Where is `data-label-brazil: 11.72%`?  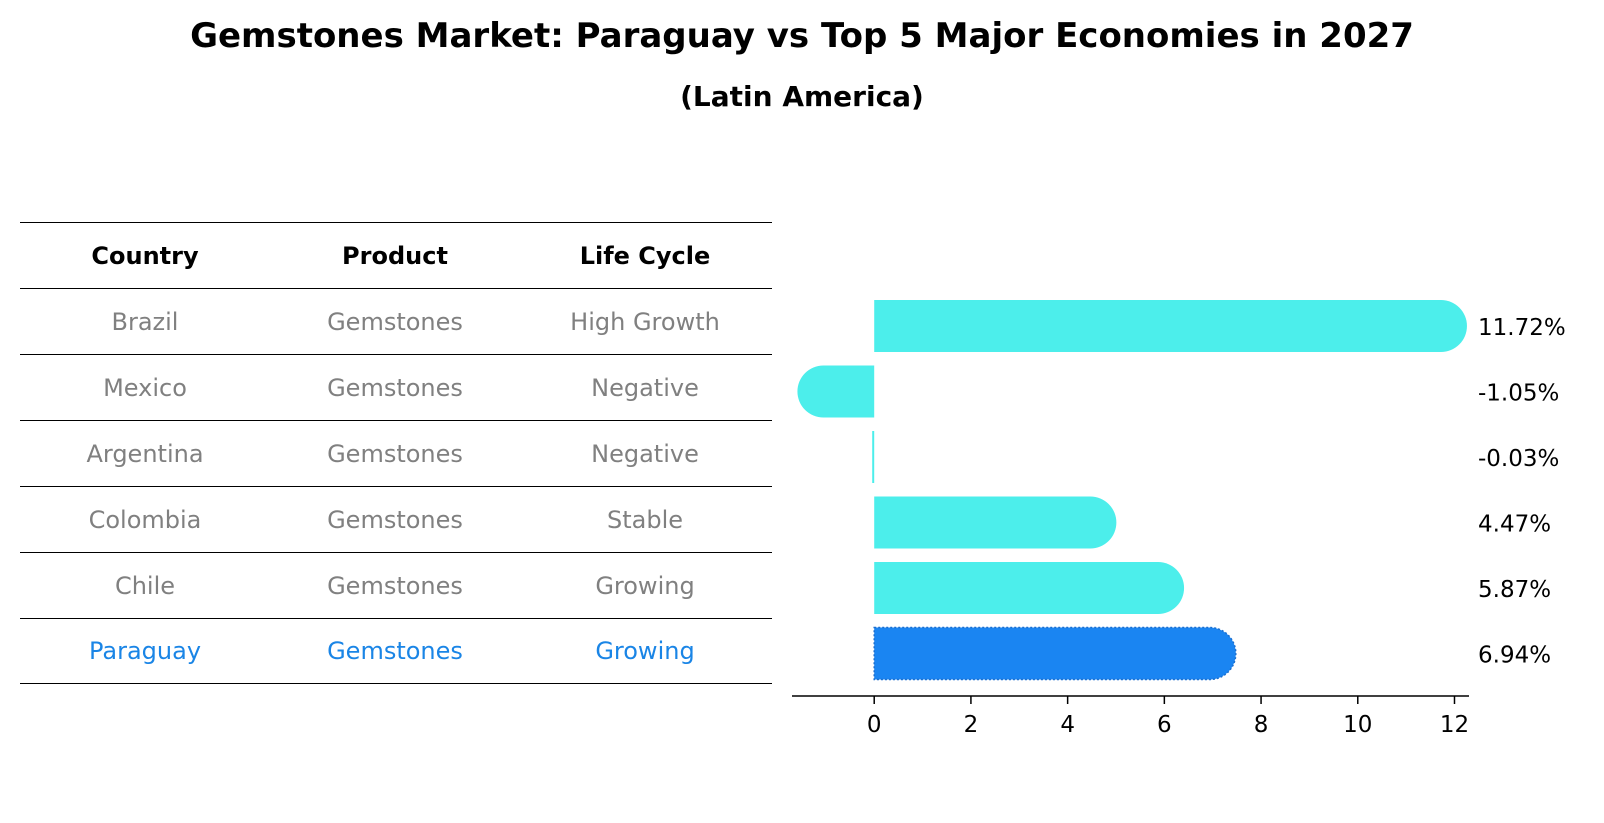
data-label-brazil: 11.72% is located at coordinates (1522, 328).